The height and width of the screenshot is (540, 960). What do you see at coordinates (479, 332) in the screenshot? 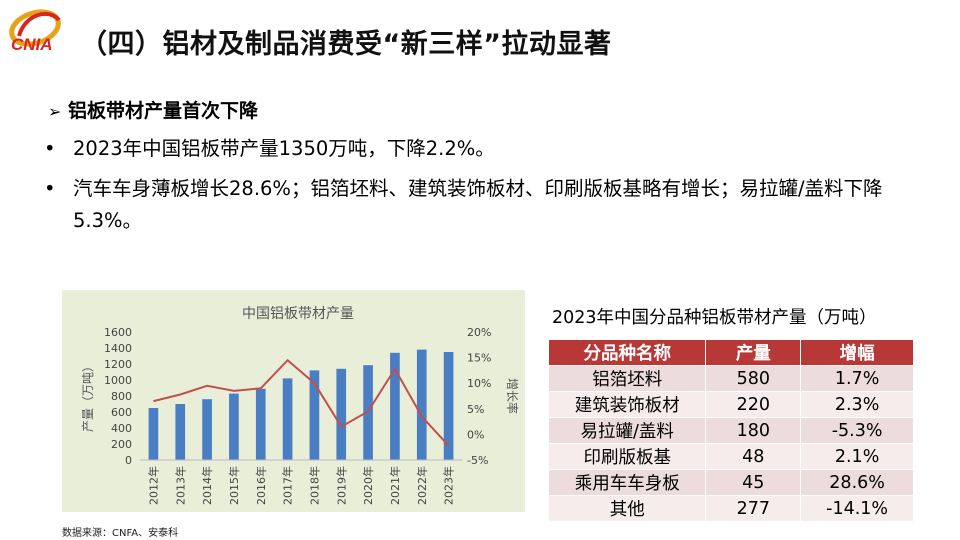
I see `y2-tick-label: 20%` at bounding box center [479, 332].